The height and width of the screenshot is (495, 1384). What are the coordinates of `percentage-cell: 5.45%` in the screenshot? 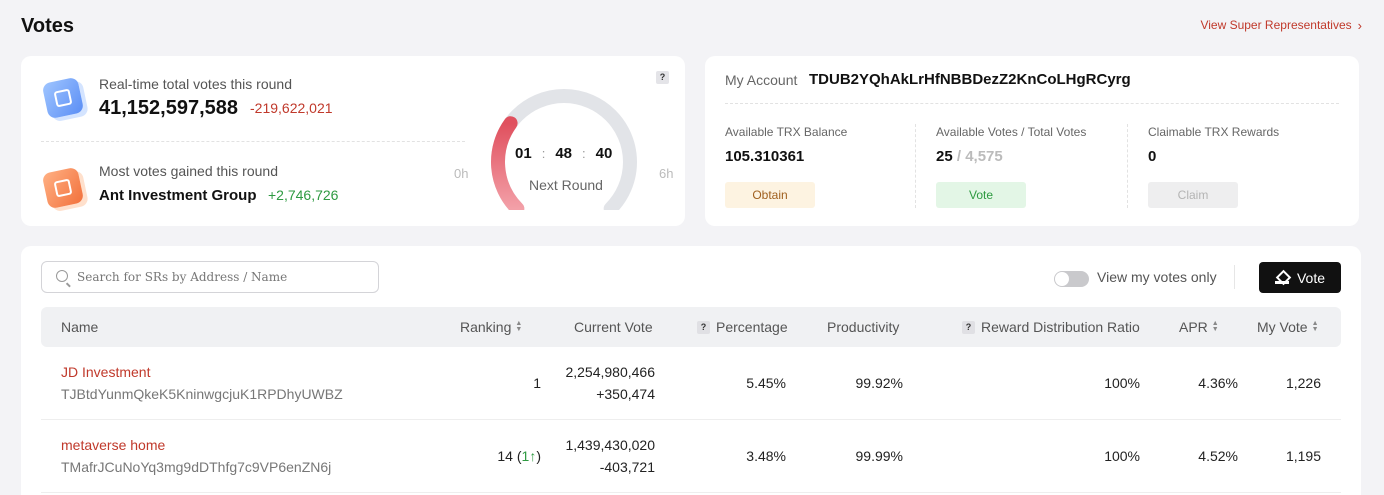 It's located at (766, 383).